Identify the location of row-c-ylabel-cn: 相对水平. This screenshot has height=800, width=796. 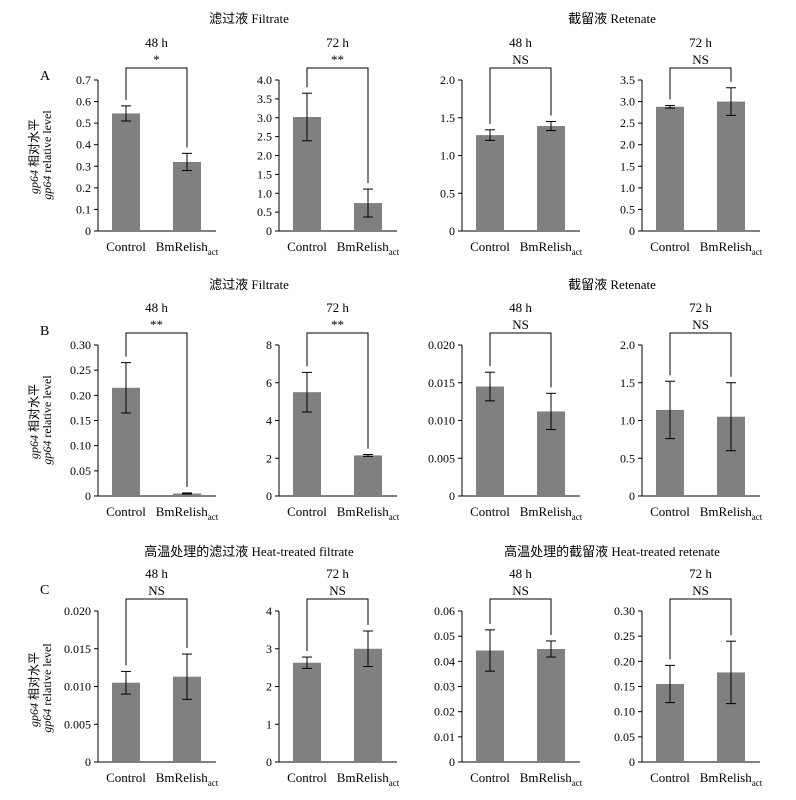
(34, 676).